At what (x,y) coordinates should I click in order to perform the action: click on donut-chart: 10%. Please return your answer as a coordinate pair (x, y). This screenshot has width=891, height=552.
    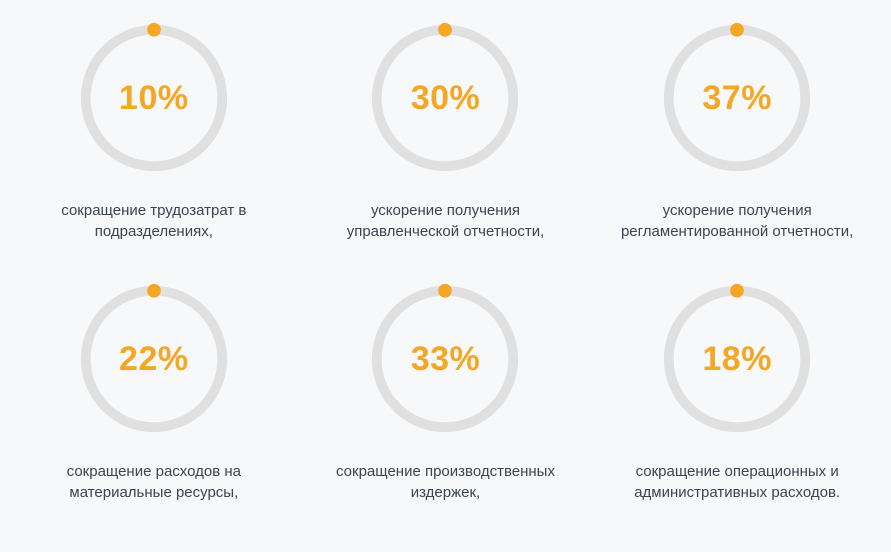
    Looking at the image, I should click on (154, 98).